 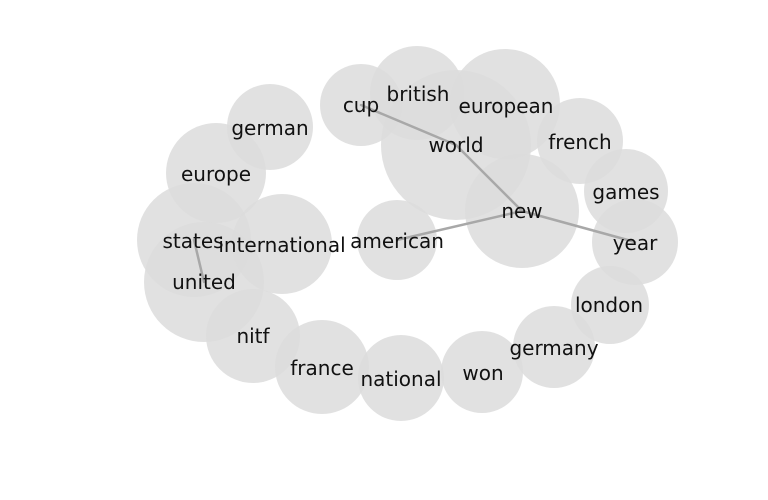 I want to click on node-label-france: france, so click(x=322, y=368).